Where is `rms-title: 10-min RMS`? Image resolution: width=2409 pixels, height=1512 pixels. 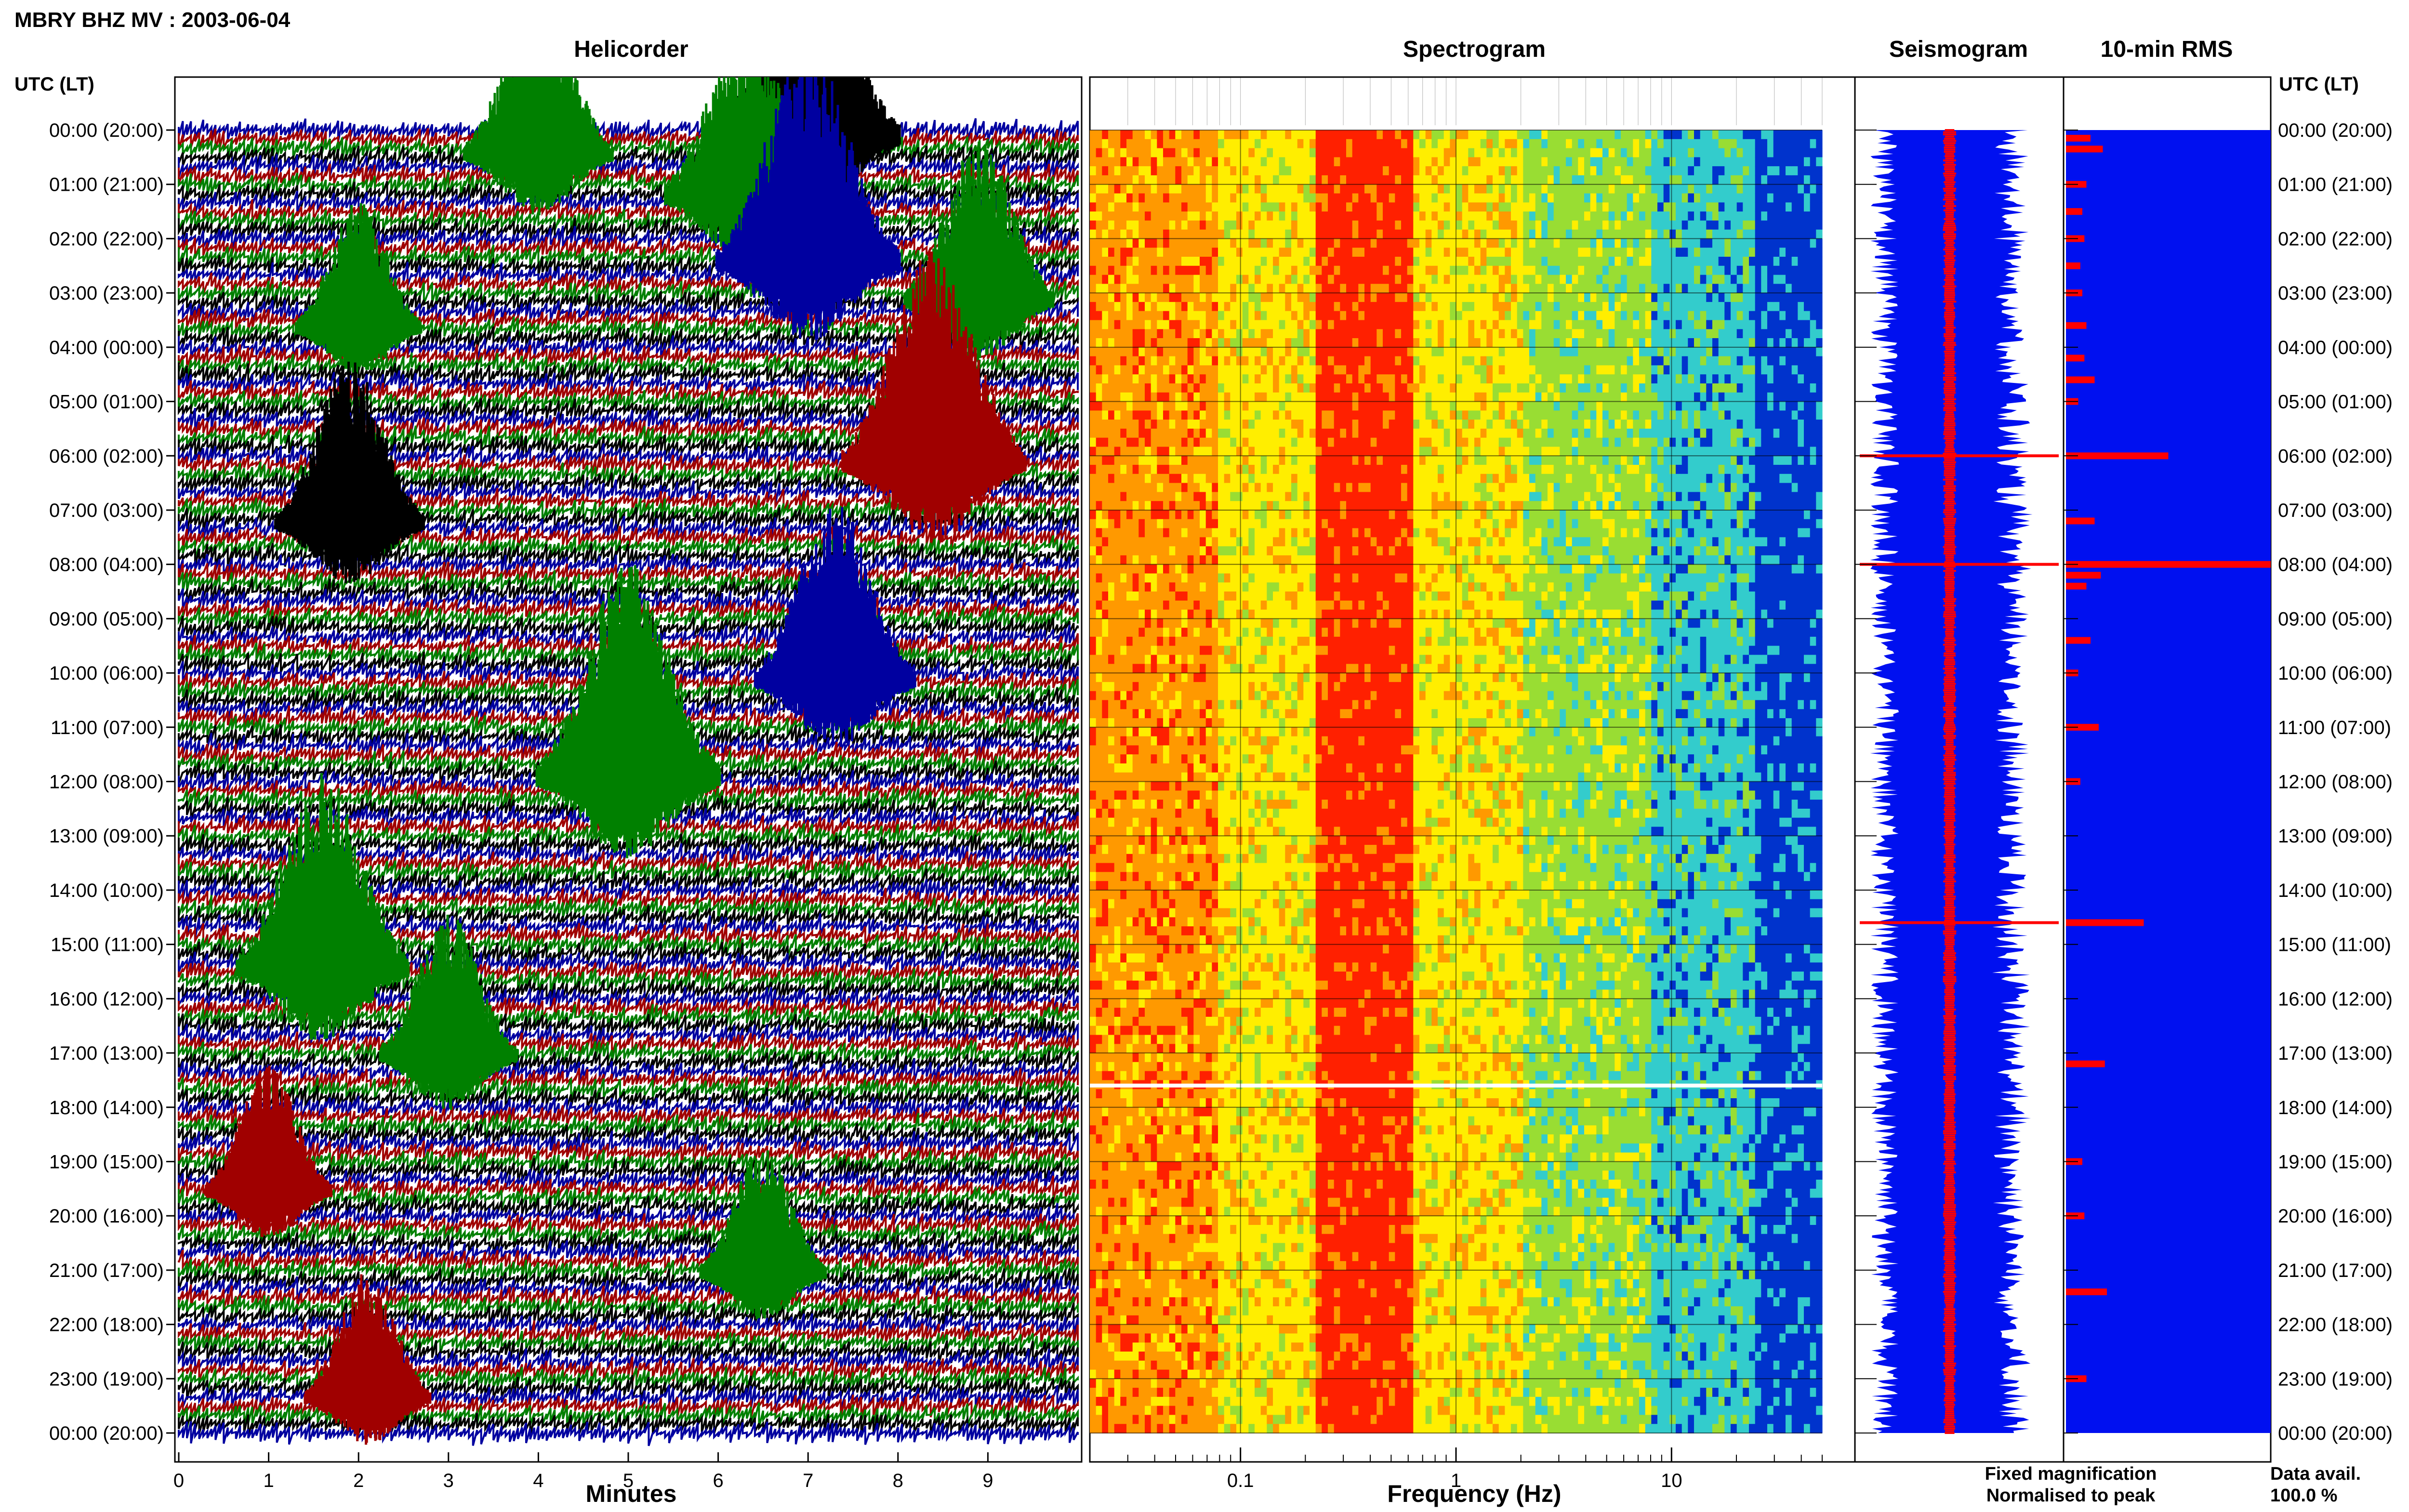 rms-title: 10-min RMS is located at coordinates (2167, 49).